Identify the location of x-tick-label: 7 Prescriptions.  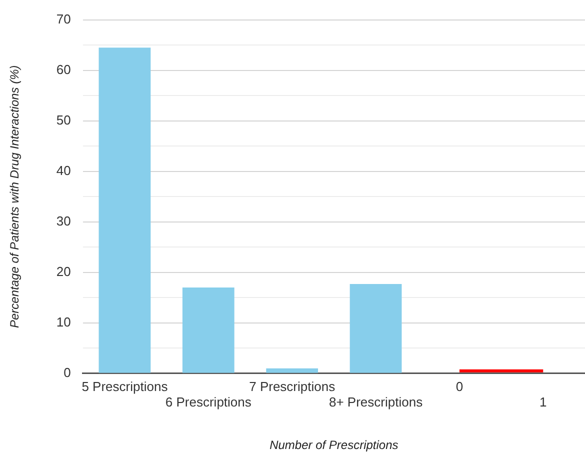
(292, 386).